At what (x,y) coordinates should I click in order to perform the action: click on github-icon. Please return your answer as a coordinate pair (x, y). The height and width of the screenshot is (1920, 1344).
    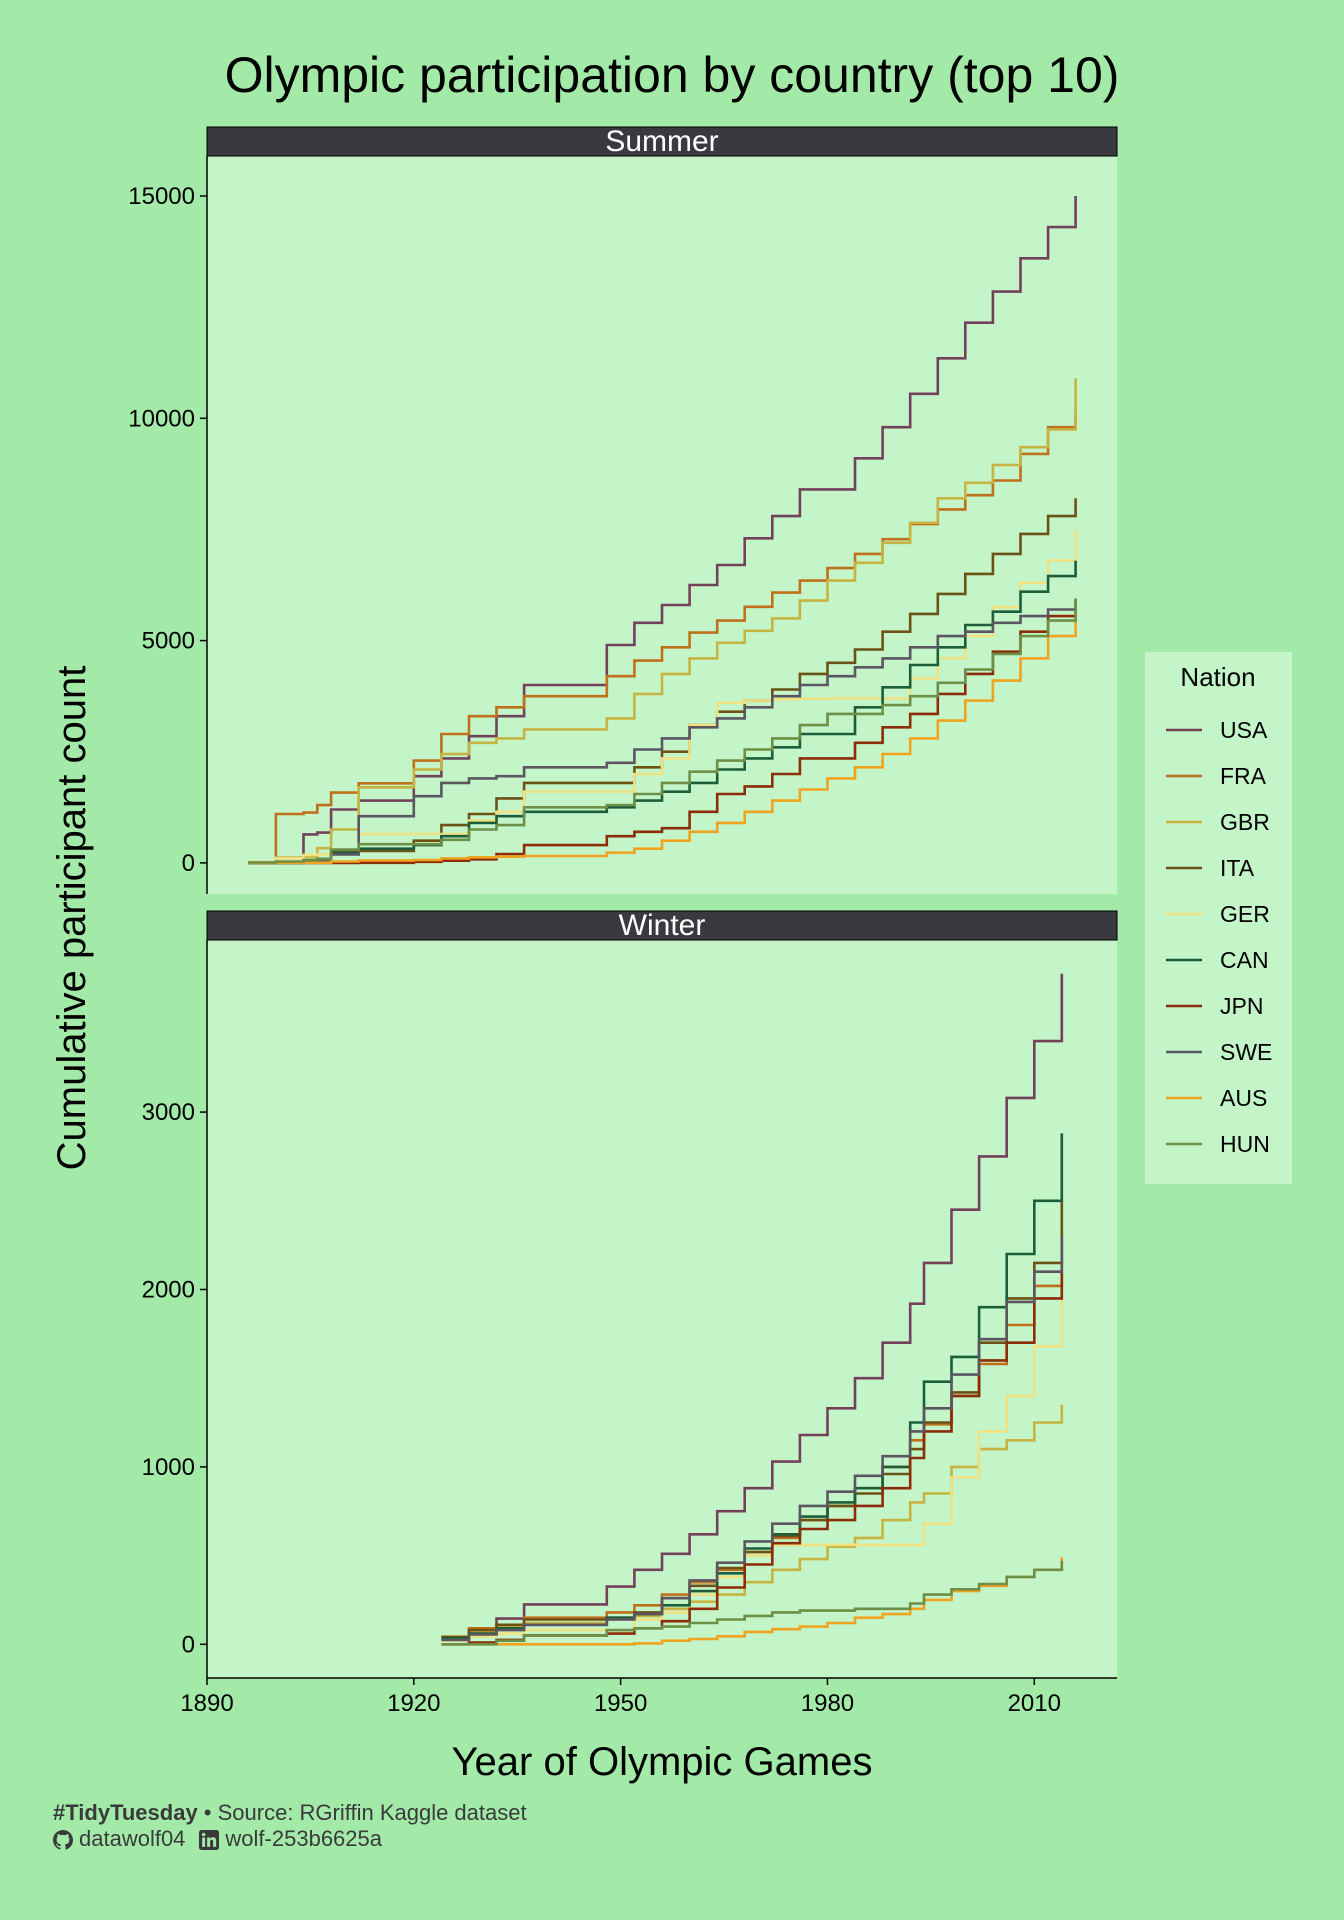
    Looking at the image, I should click on (63, 1839).